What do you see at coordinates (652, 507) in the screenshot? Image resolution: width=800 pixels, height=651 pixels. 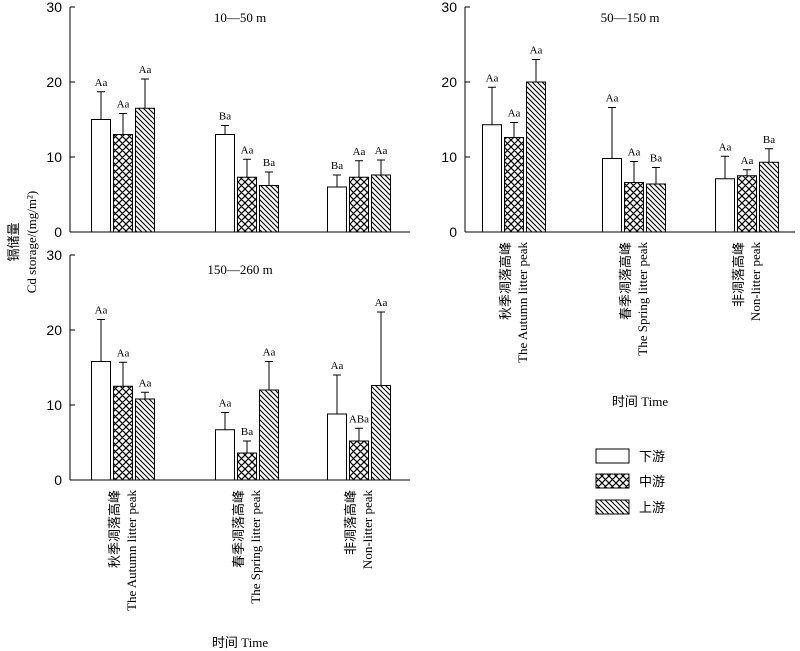 I see `legend-label: 上游` at bounding box center [652, 507].